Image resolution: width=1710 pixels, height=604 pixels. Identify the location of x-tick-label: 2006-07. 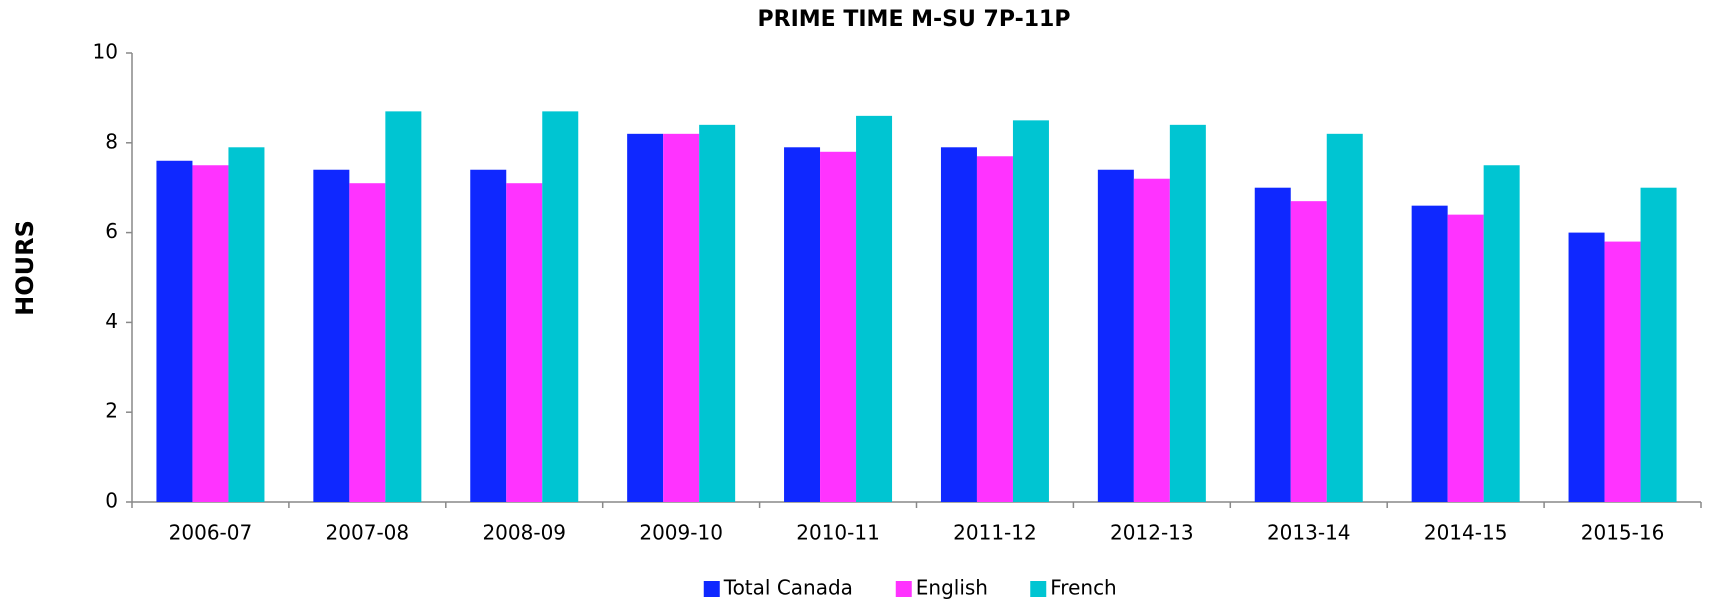
(211, 533).